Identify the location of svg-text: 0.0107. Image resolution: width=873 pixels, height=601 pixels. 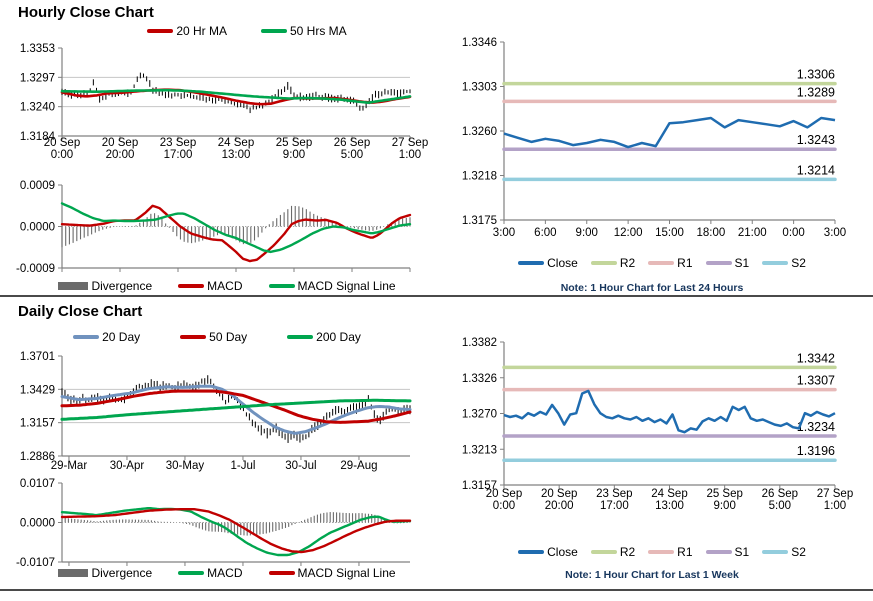
(37, 484).